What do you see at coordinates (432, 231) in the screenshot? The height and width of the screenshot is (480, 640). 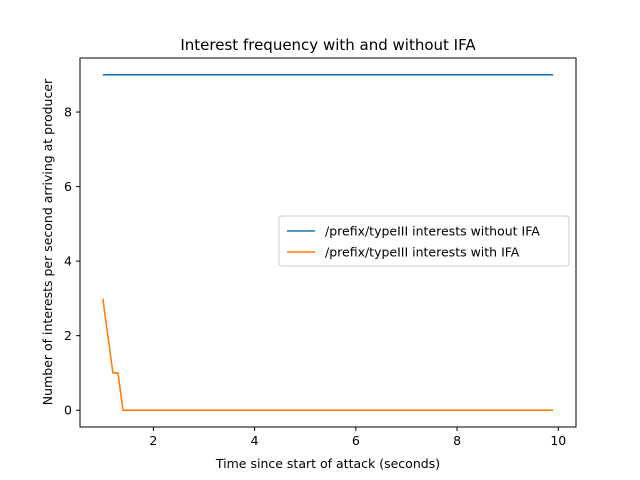 I see `legend-label-0: /prefix/typeIII interests without IFA` at bounding box center [432, 231].